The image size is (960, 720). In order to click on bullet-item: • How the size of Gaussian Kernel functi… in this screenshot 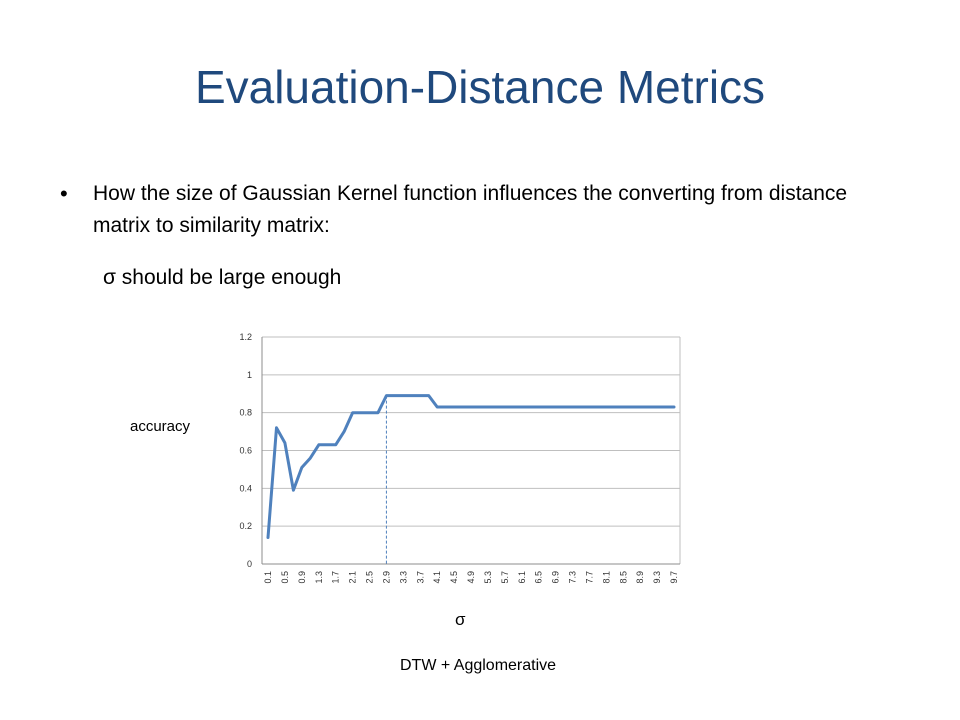, I will do `click(470, 210)`.